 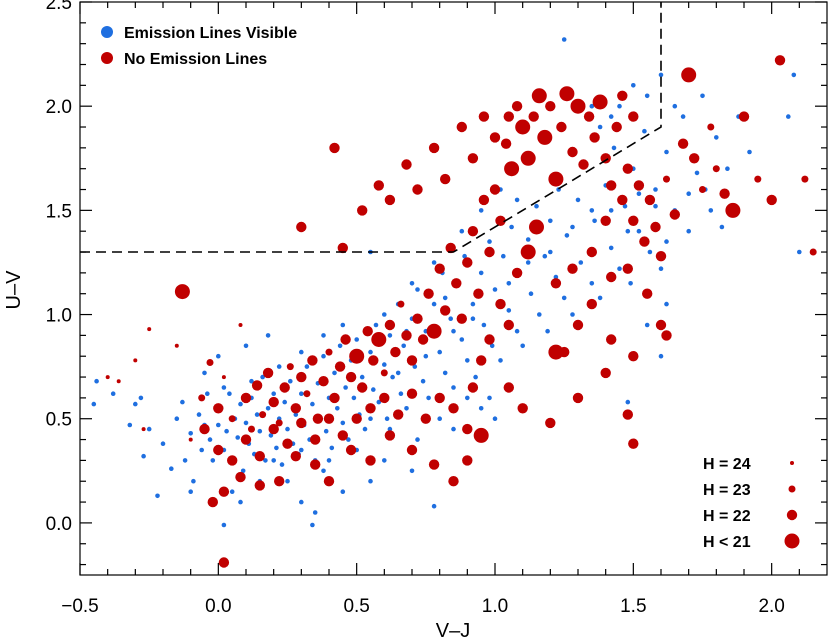 What do you see at coordinates (792, 541) in the screenshot?
I see `size-legend-marker-h21` at bounding box center [792, 541].